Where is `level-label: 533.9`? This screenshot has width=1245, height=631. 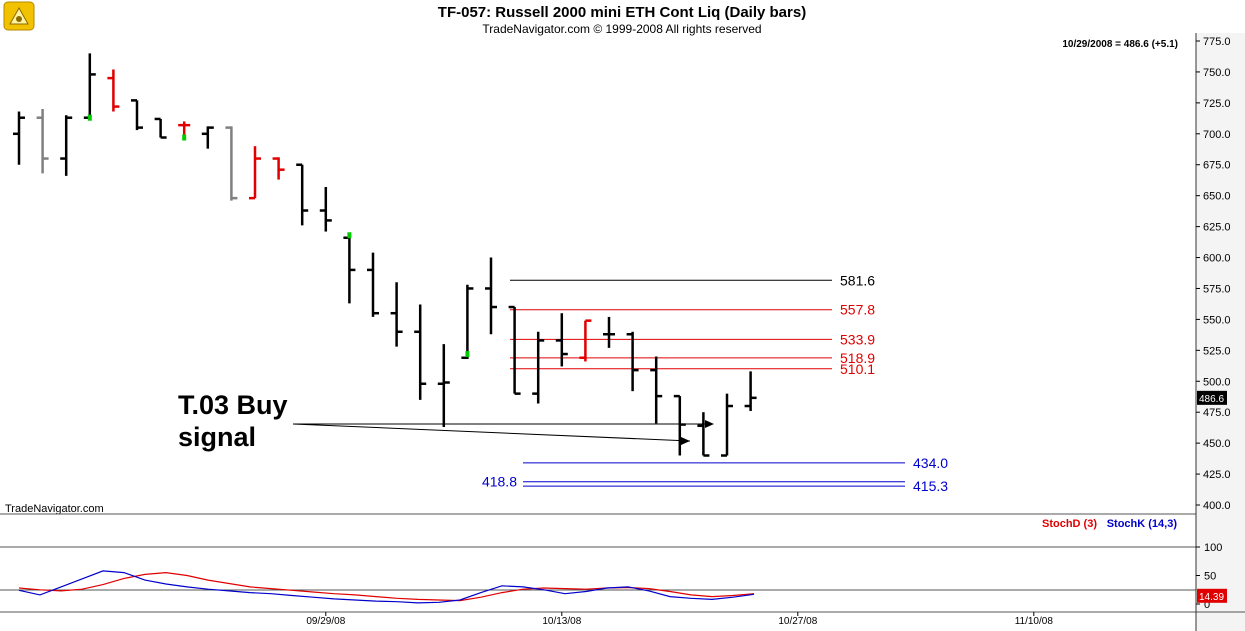 level-label: 533.9 is located at coordinates (857, 339).